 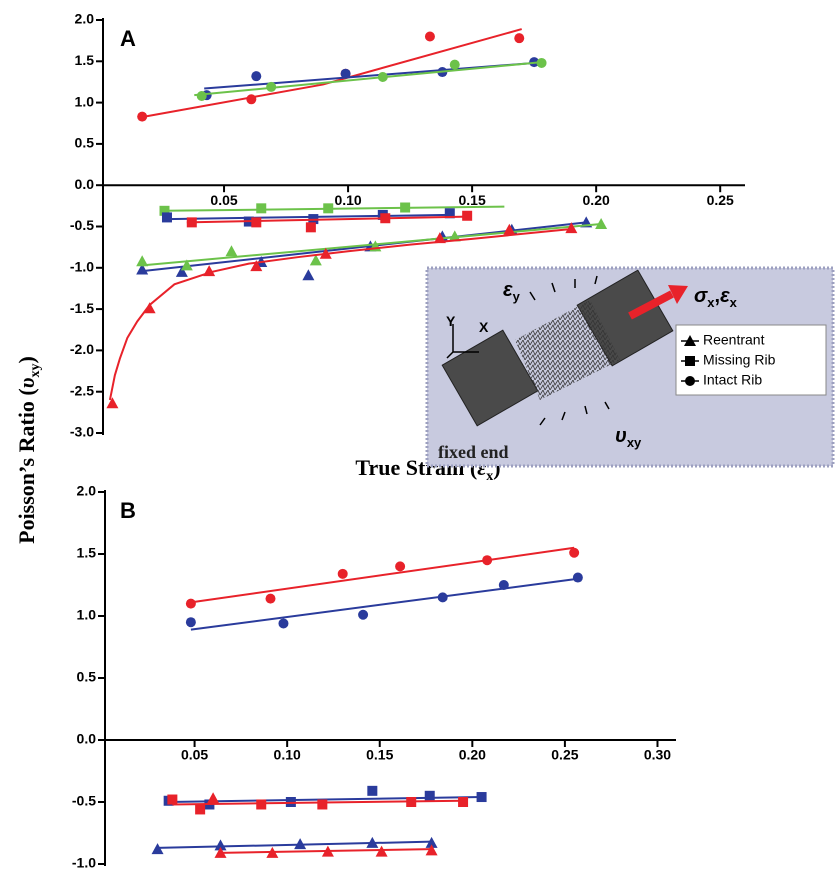 I want to click on panel-label: A, so click(x=128, y=38).